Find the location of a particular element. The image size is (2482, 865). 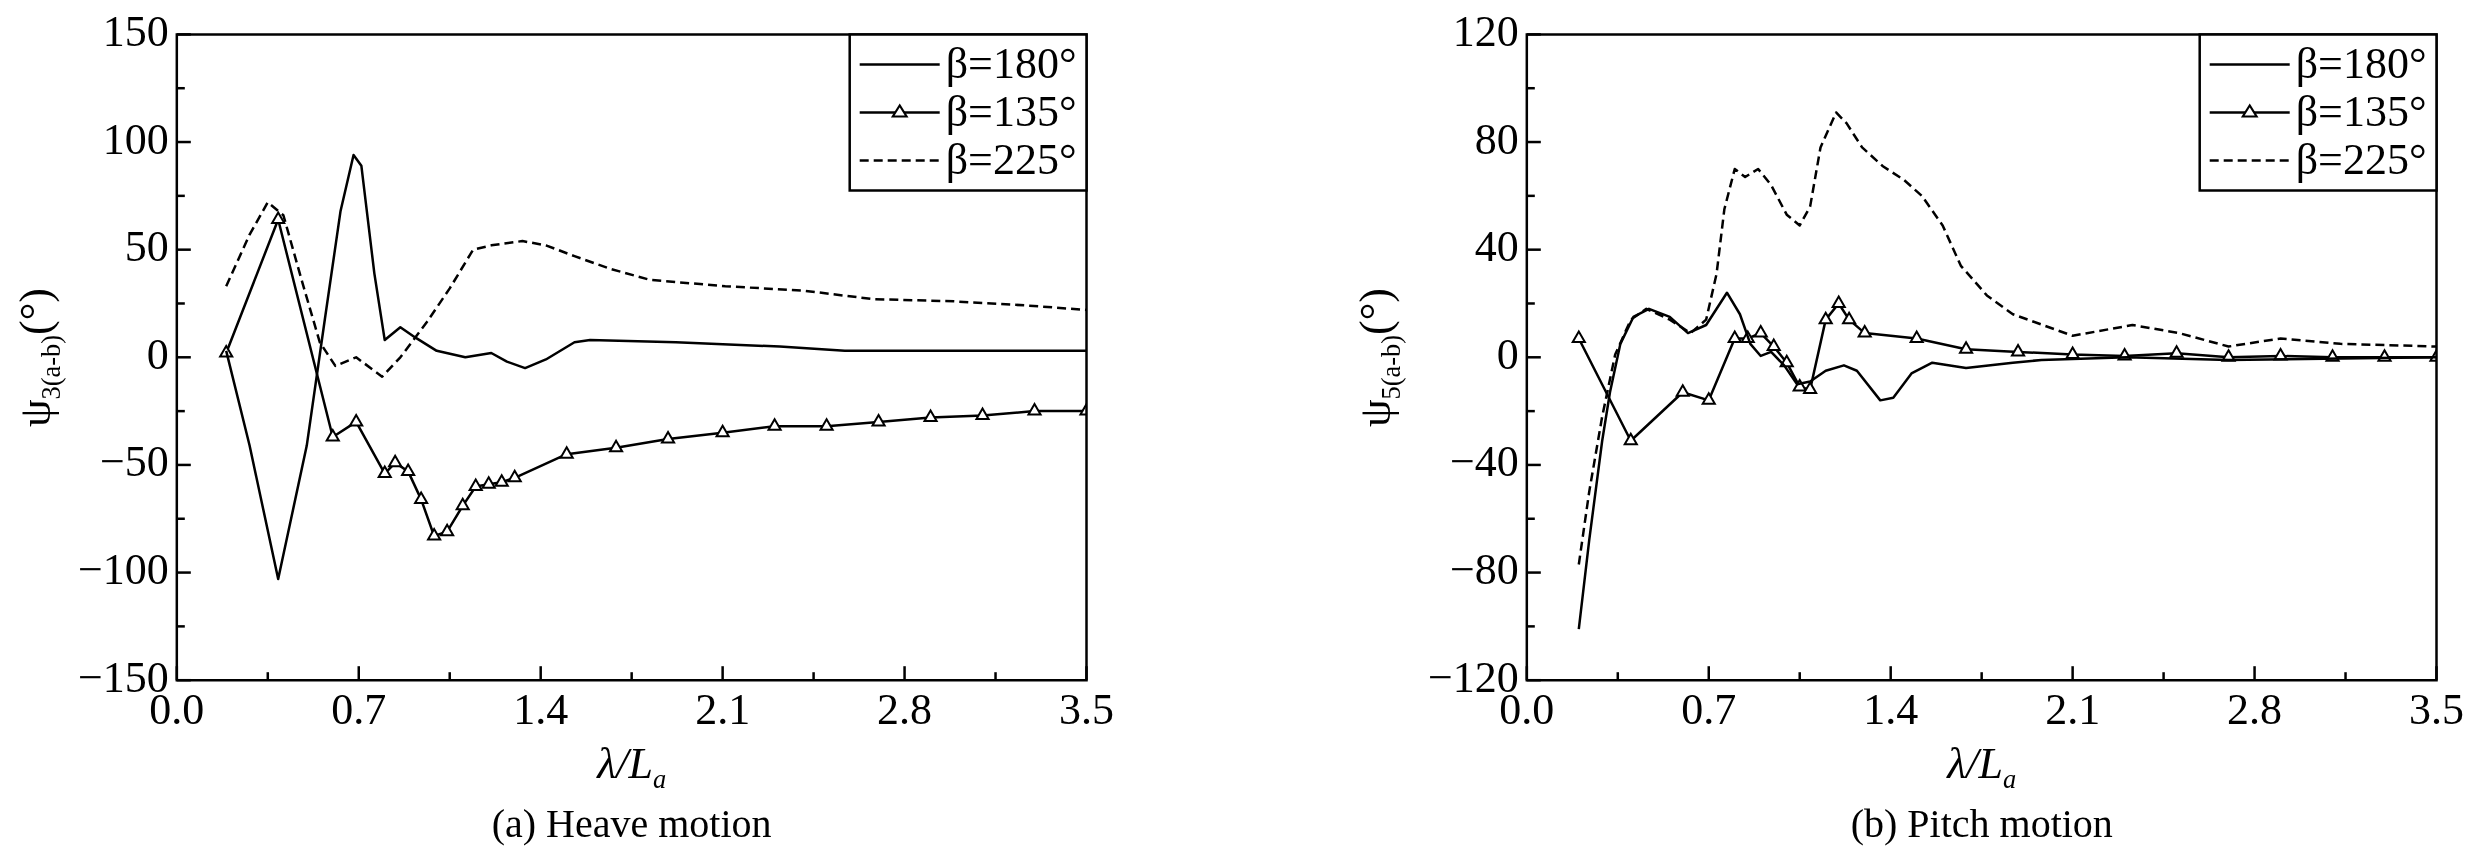

y-tick-label: −40 is located at coordinates (1484, 462).